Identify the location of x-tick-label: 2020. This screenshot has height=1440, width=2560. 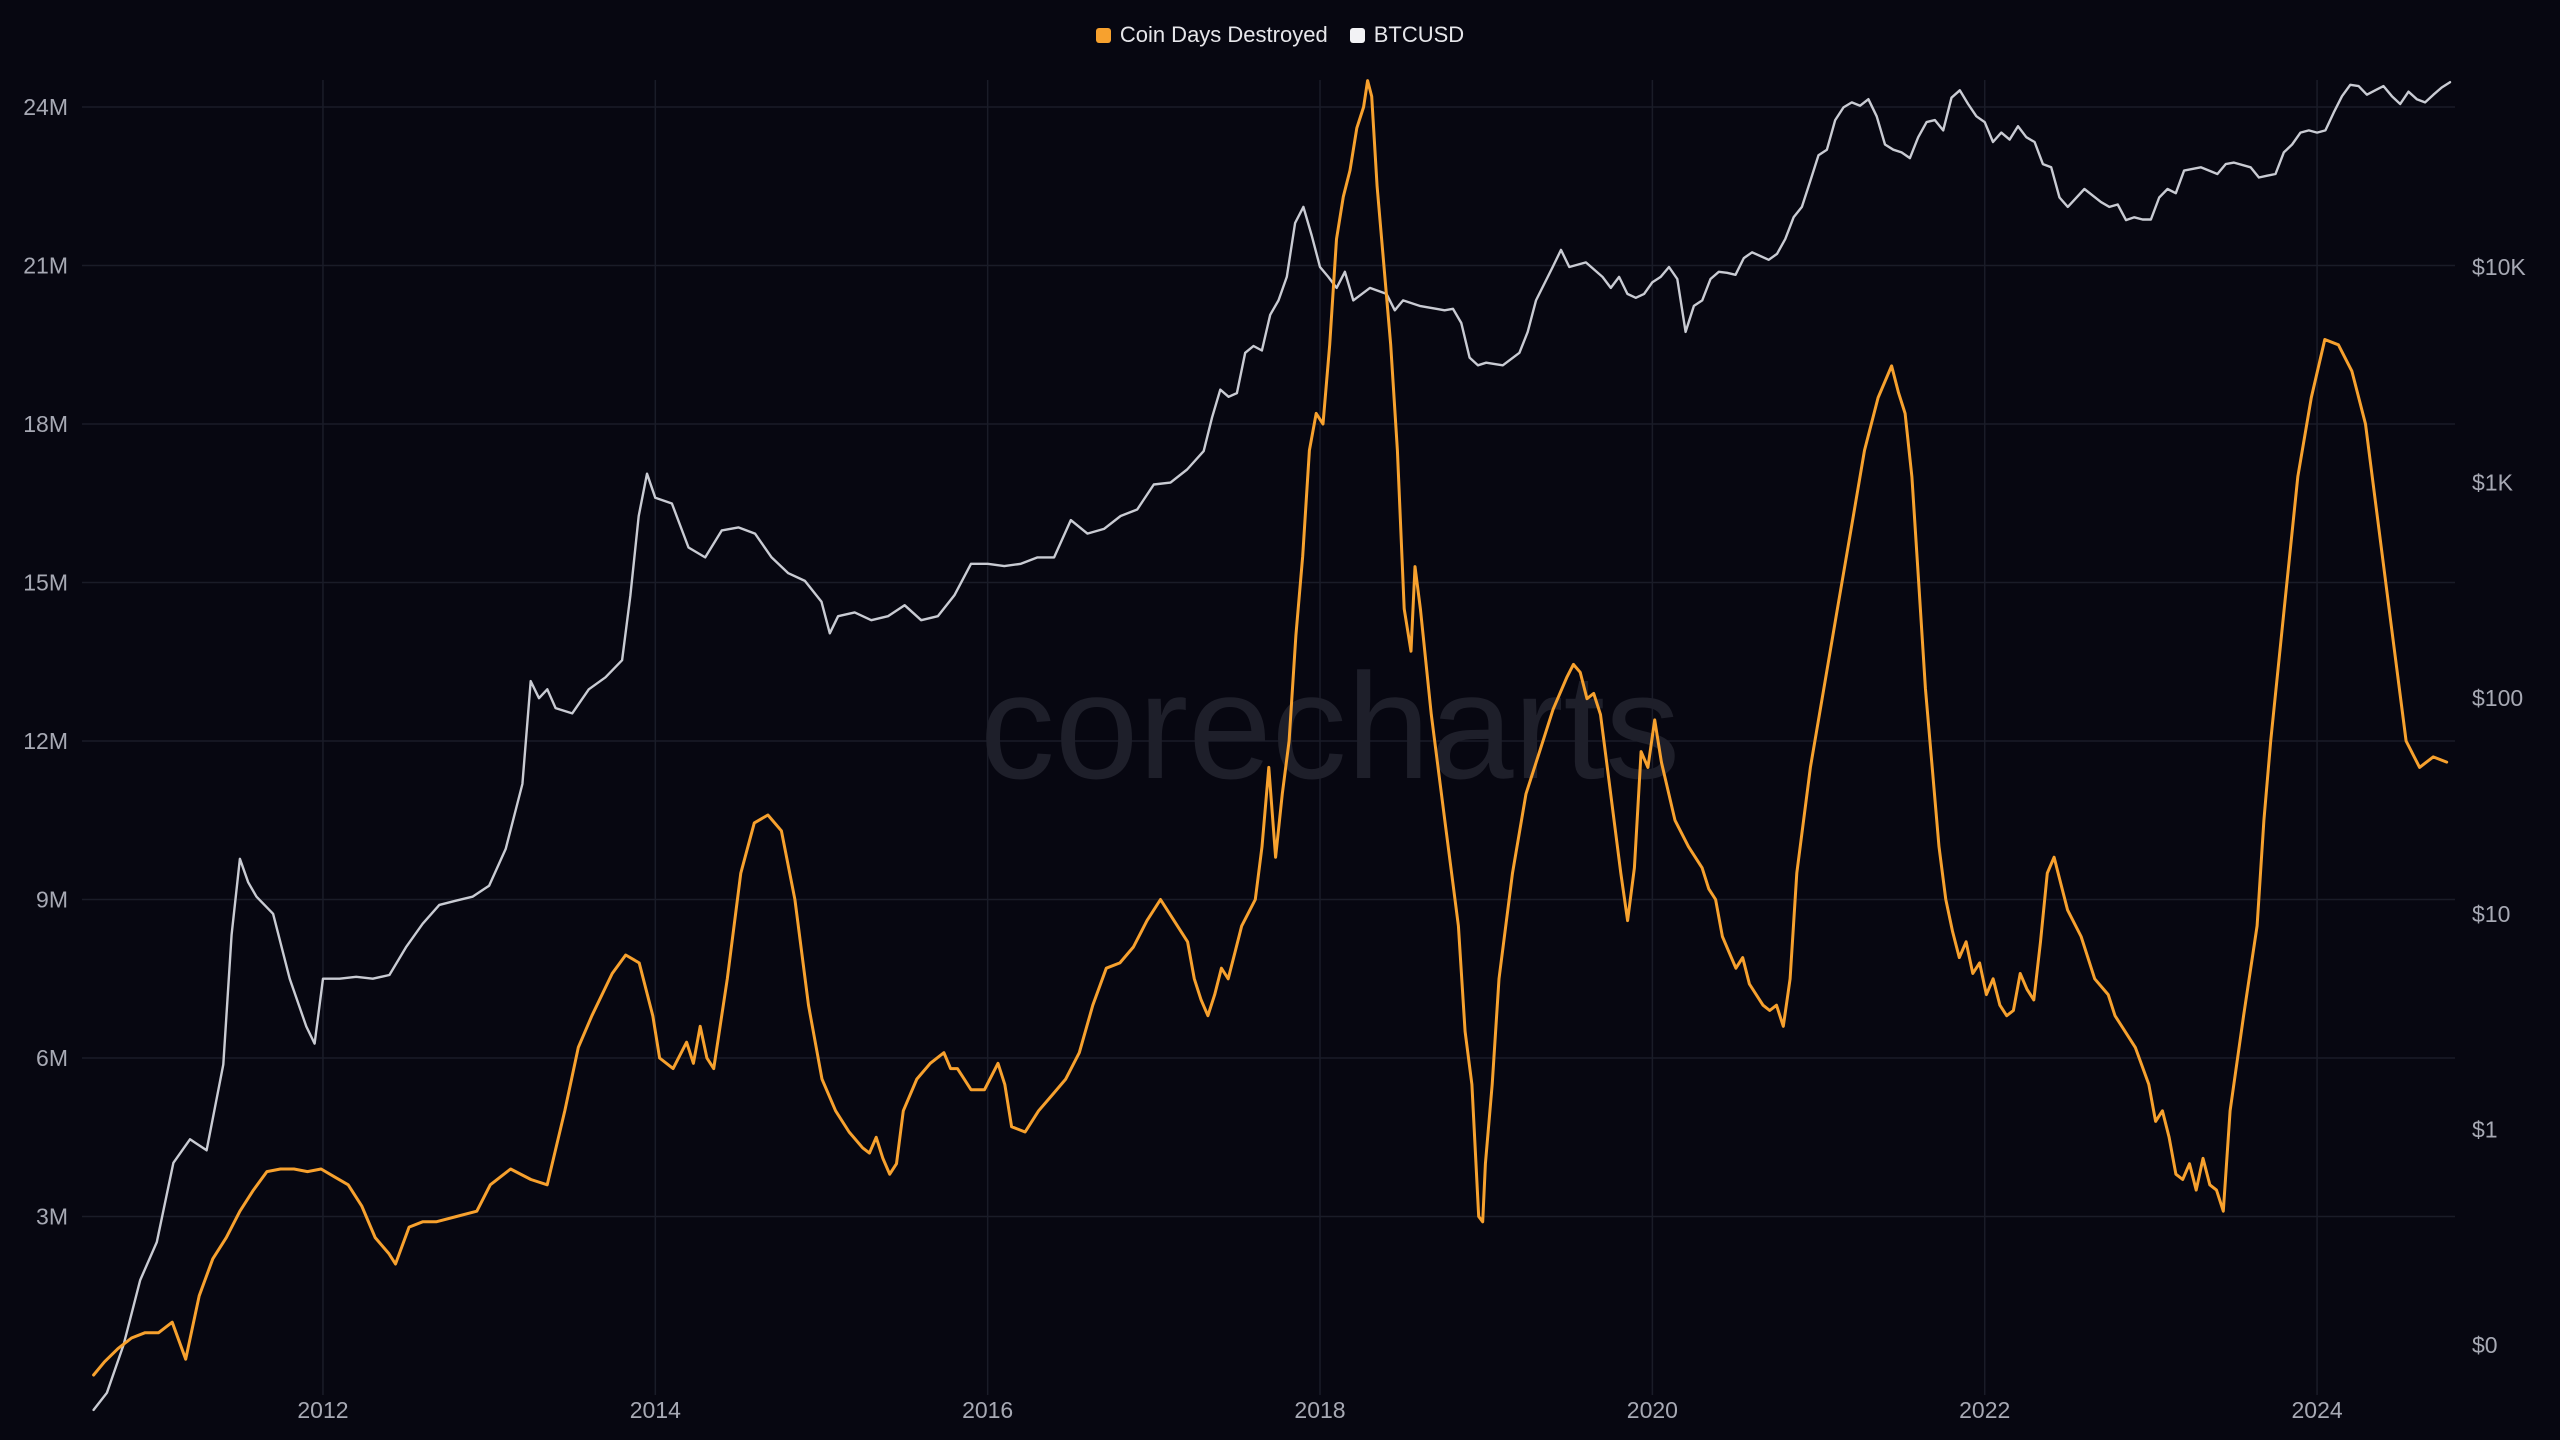
(1652, 1410).